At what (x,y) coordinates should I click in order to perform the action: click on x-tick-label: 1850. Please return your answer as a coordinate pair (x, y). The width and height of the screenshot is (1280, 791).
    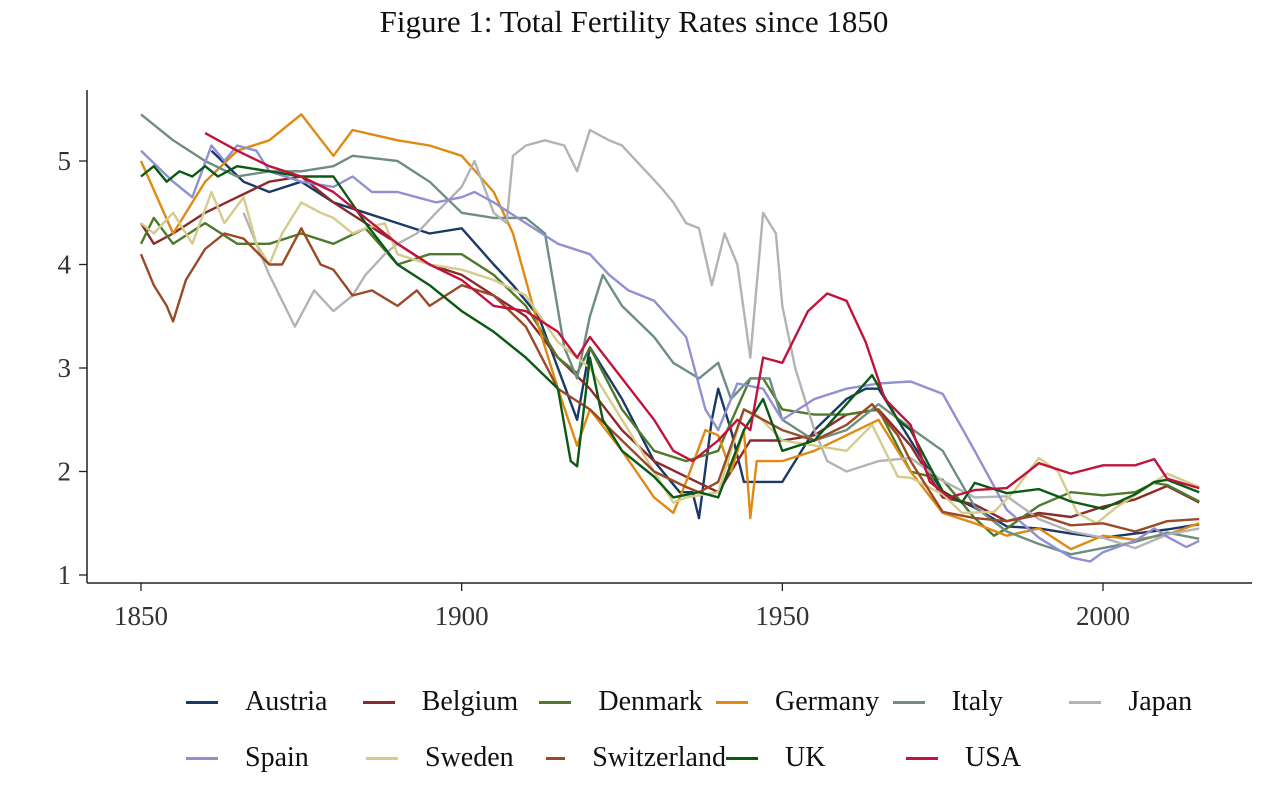
    Looking at the image, I should click on (141, 616).